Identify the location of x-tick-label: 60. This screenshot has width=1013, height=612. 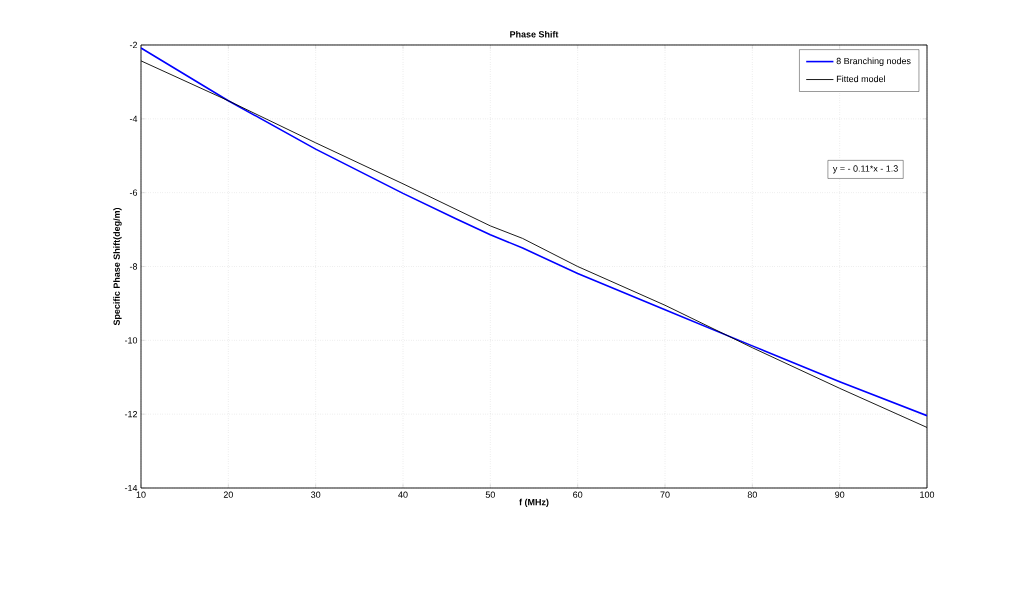
(578, 494).